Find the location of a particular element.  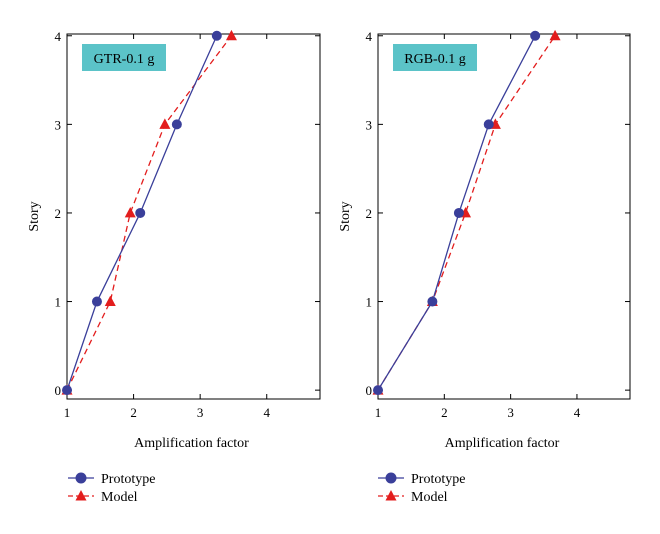

chart-title: GTR-0.1 g is located at coordinates (124, 59).